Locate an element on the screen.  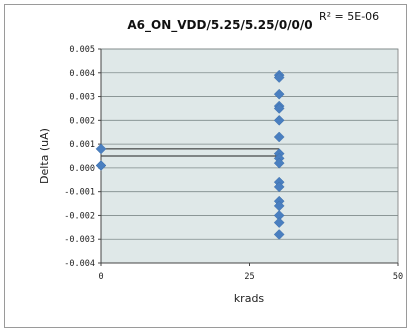
y-tick-label: 0.001 is located at coordinates (82, 145).